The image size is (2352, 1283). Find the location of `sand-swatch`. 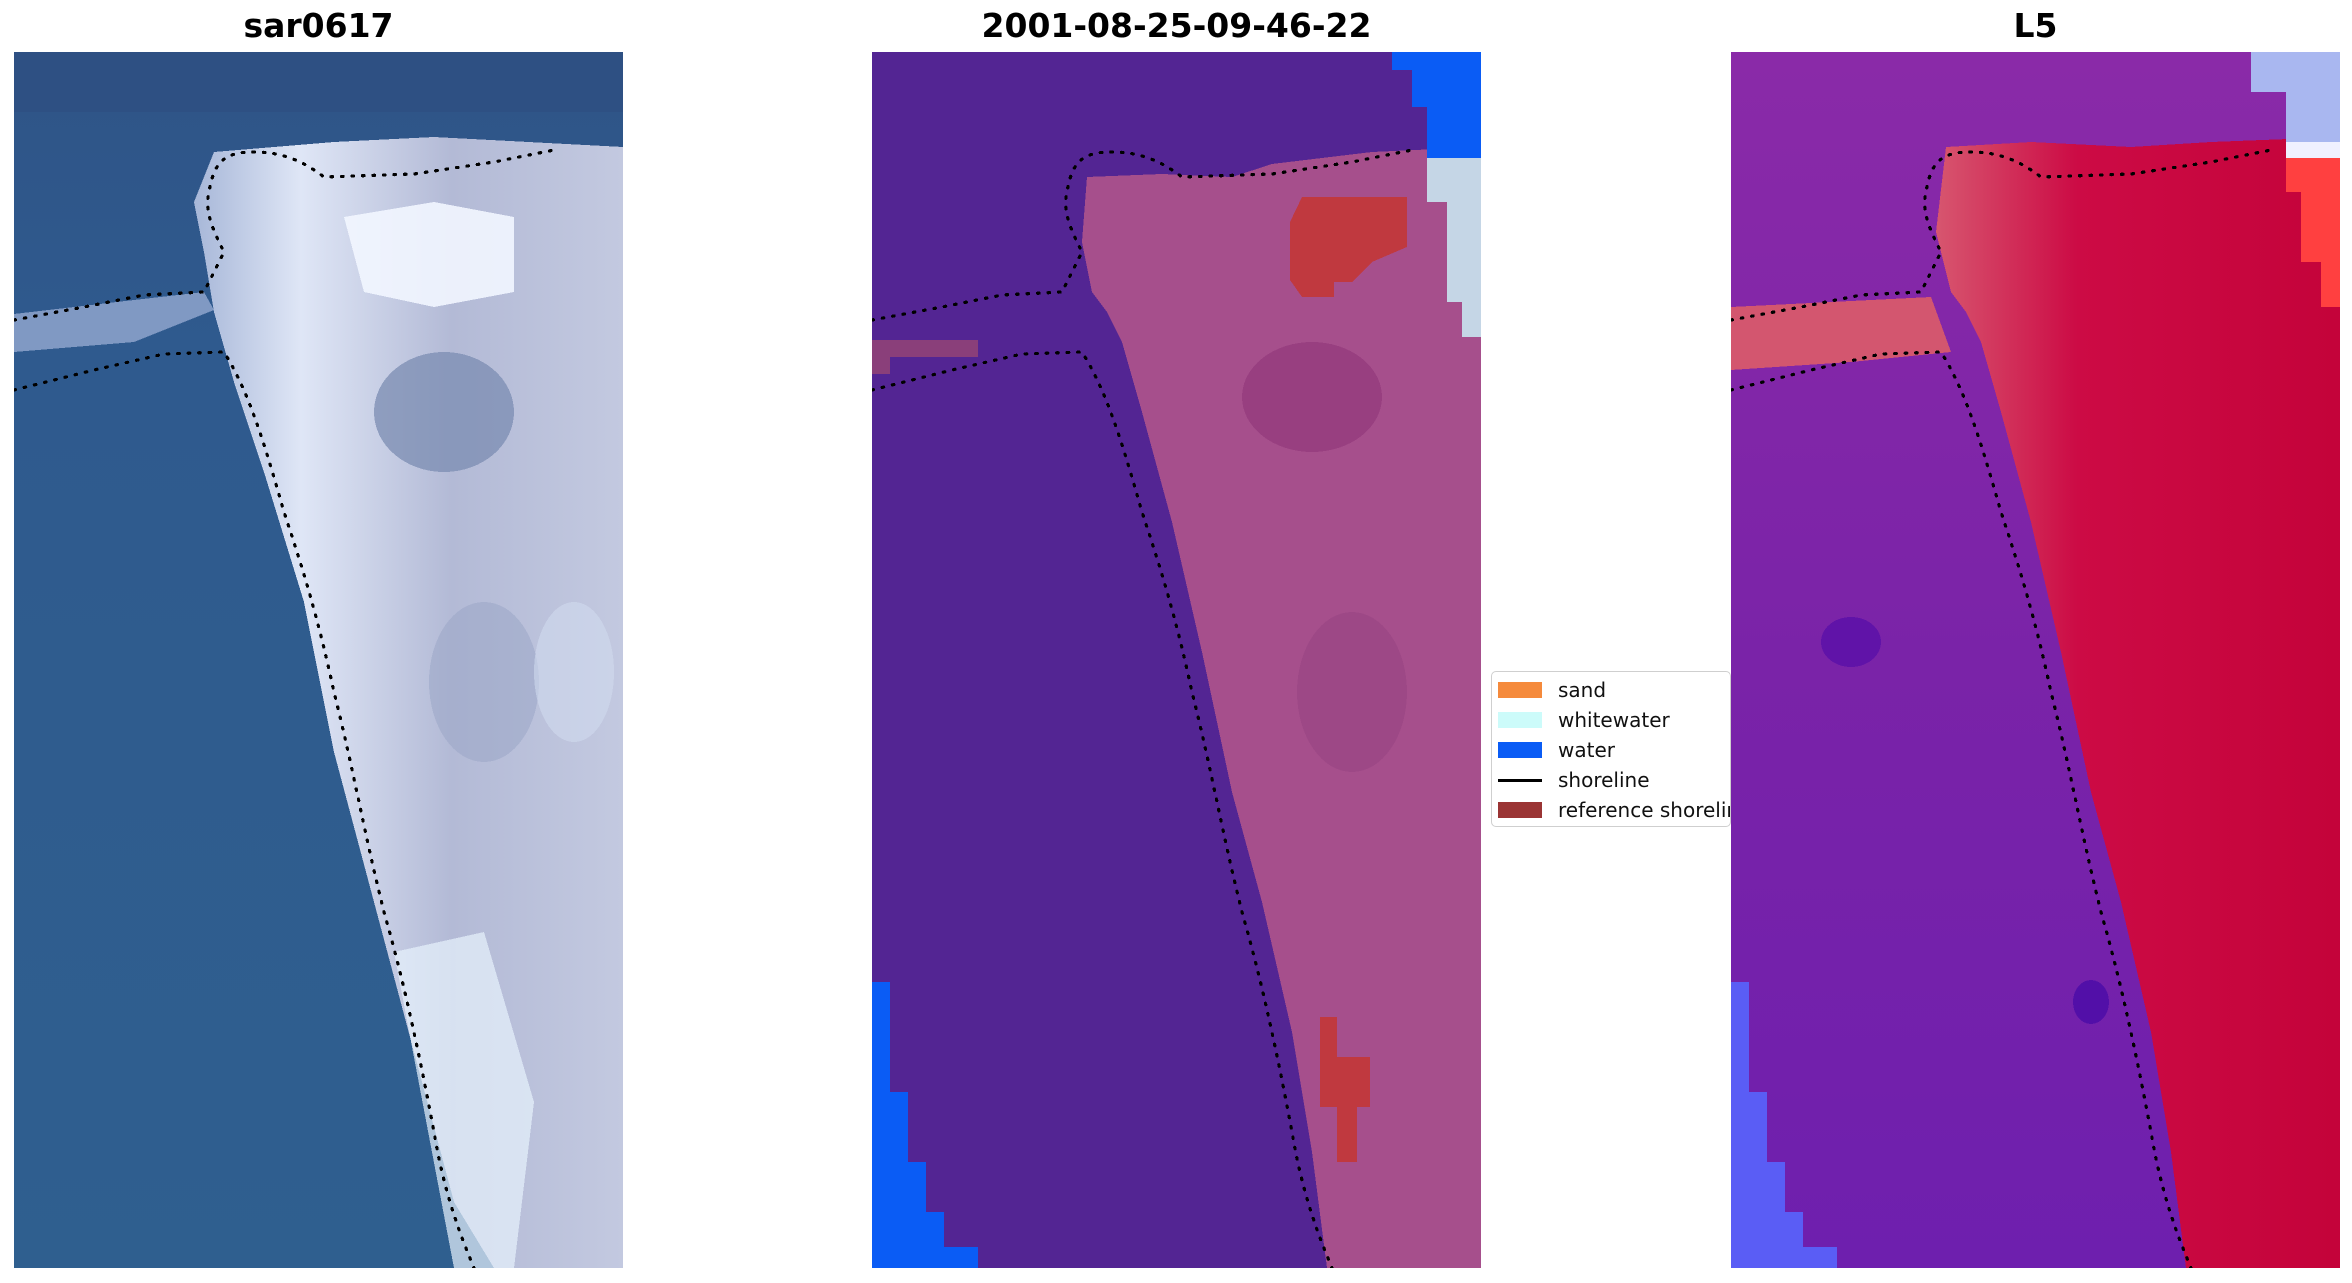

sand-swatch is located at coordinates (1520, 690).